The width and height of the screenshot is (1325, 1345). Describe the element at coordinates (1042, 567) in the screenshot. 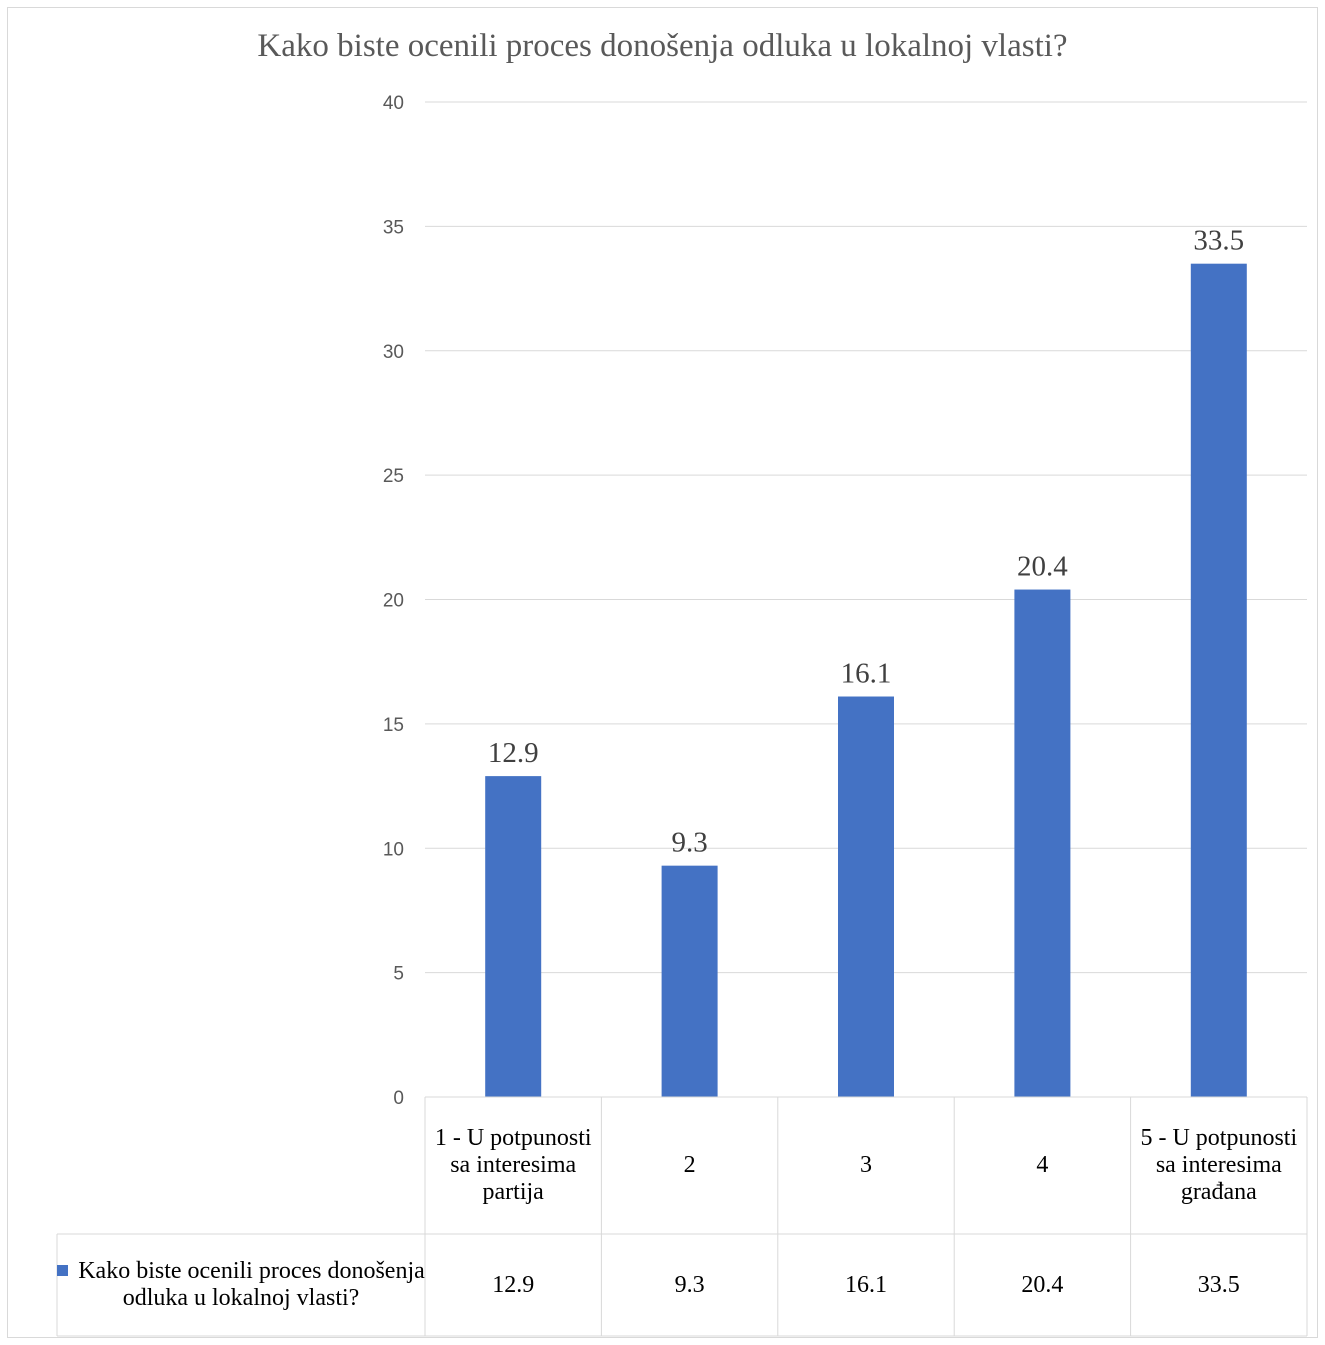

I see `data-label: 20.4` at that location.